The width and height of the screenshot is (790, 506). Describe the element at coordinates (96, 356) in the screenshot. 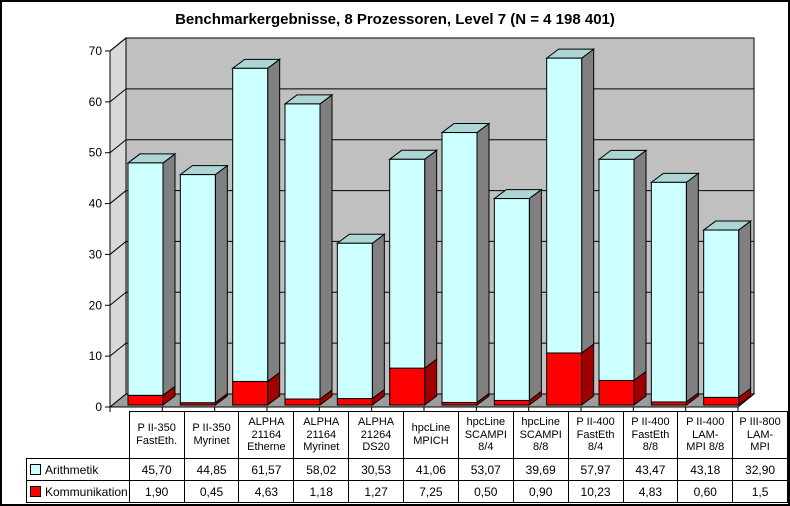

I see `y-tick-label: 10` at that location.